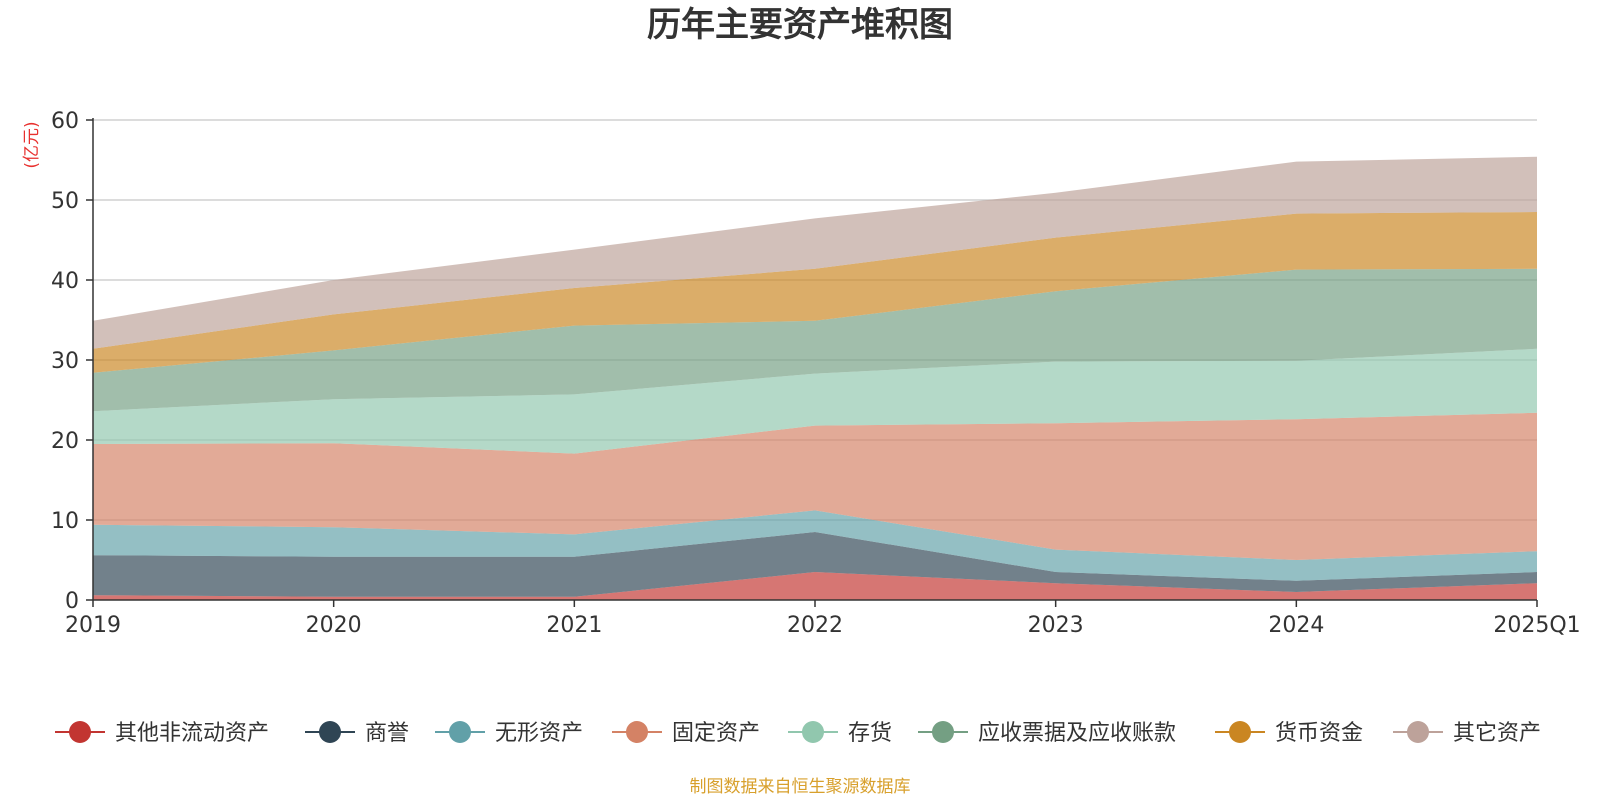  I want to click on legend-item-无形资产: 无形资产, so click(509, 733).